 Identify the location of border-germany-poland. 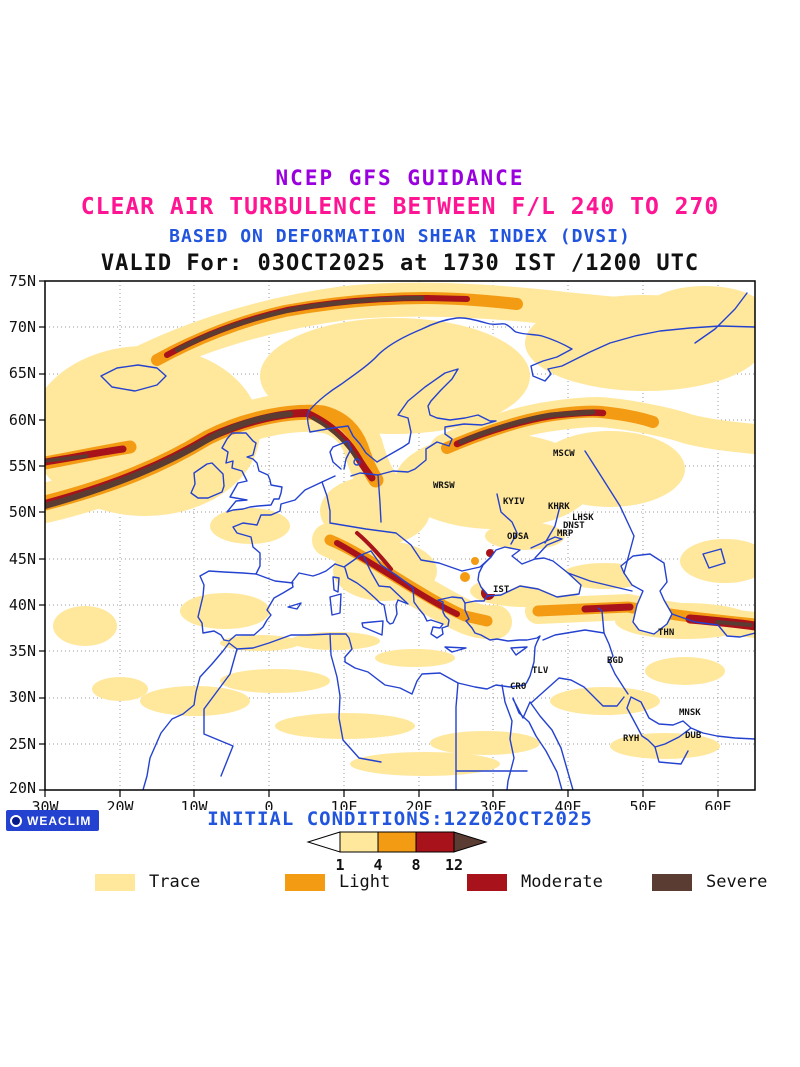
(379, 498).